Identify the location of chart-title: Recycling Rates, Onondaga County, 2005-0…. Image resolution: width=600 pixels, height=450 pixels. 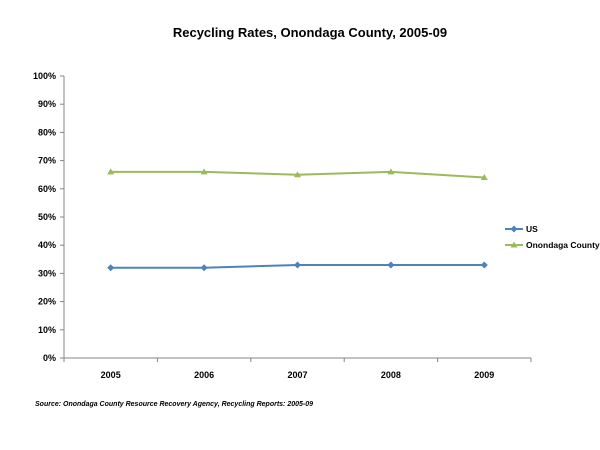
(310, 32).